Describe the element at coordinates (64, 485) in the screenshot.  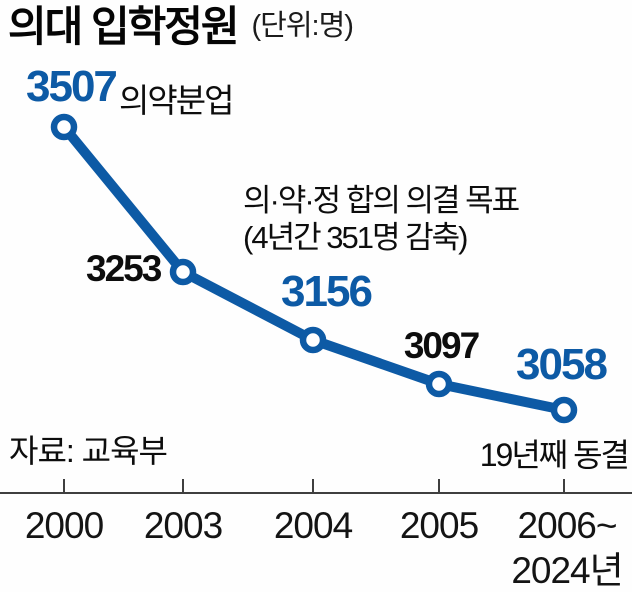
I see `x-axis-tick-2000` at that location.